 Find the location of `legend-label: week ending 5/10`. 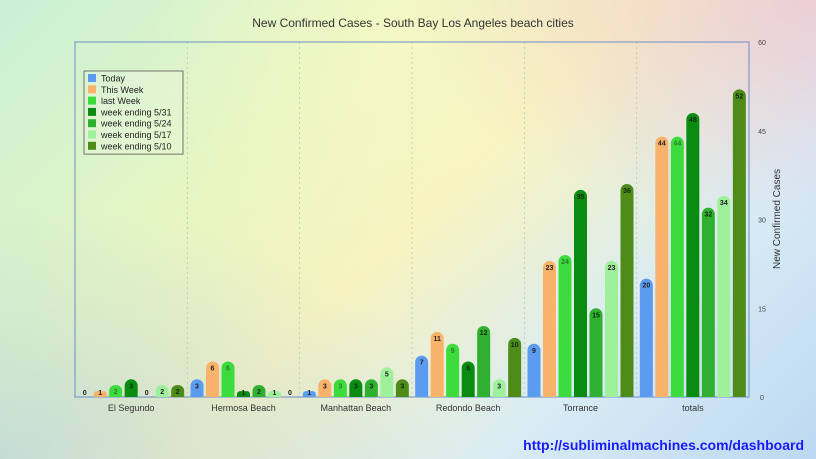

legend-label: week ending 5/10 is located at coordinates (136, 146).